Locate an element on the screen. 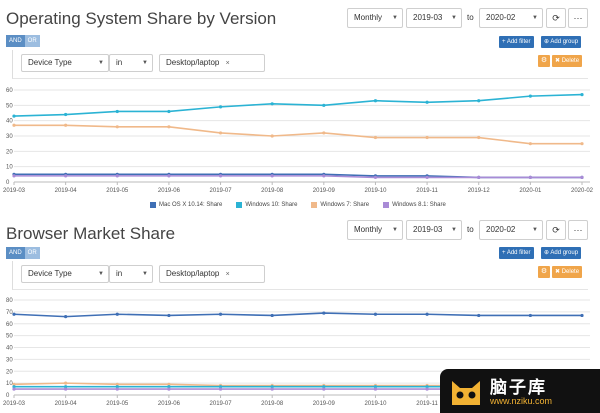 This screenshot has width=600, height=413. cat-logo-icon is located at coordinates (466, 393).